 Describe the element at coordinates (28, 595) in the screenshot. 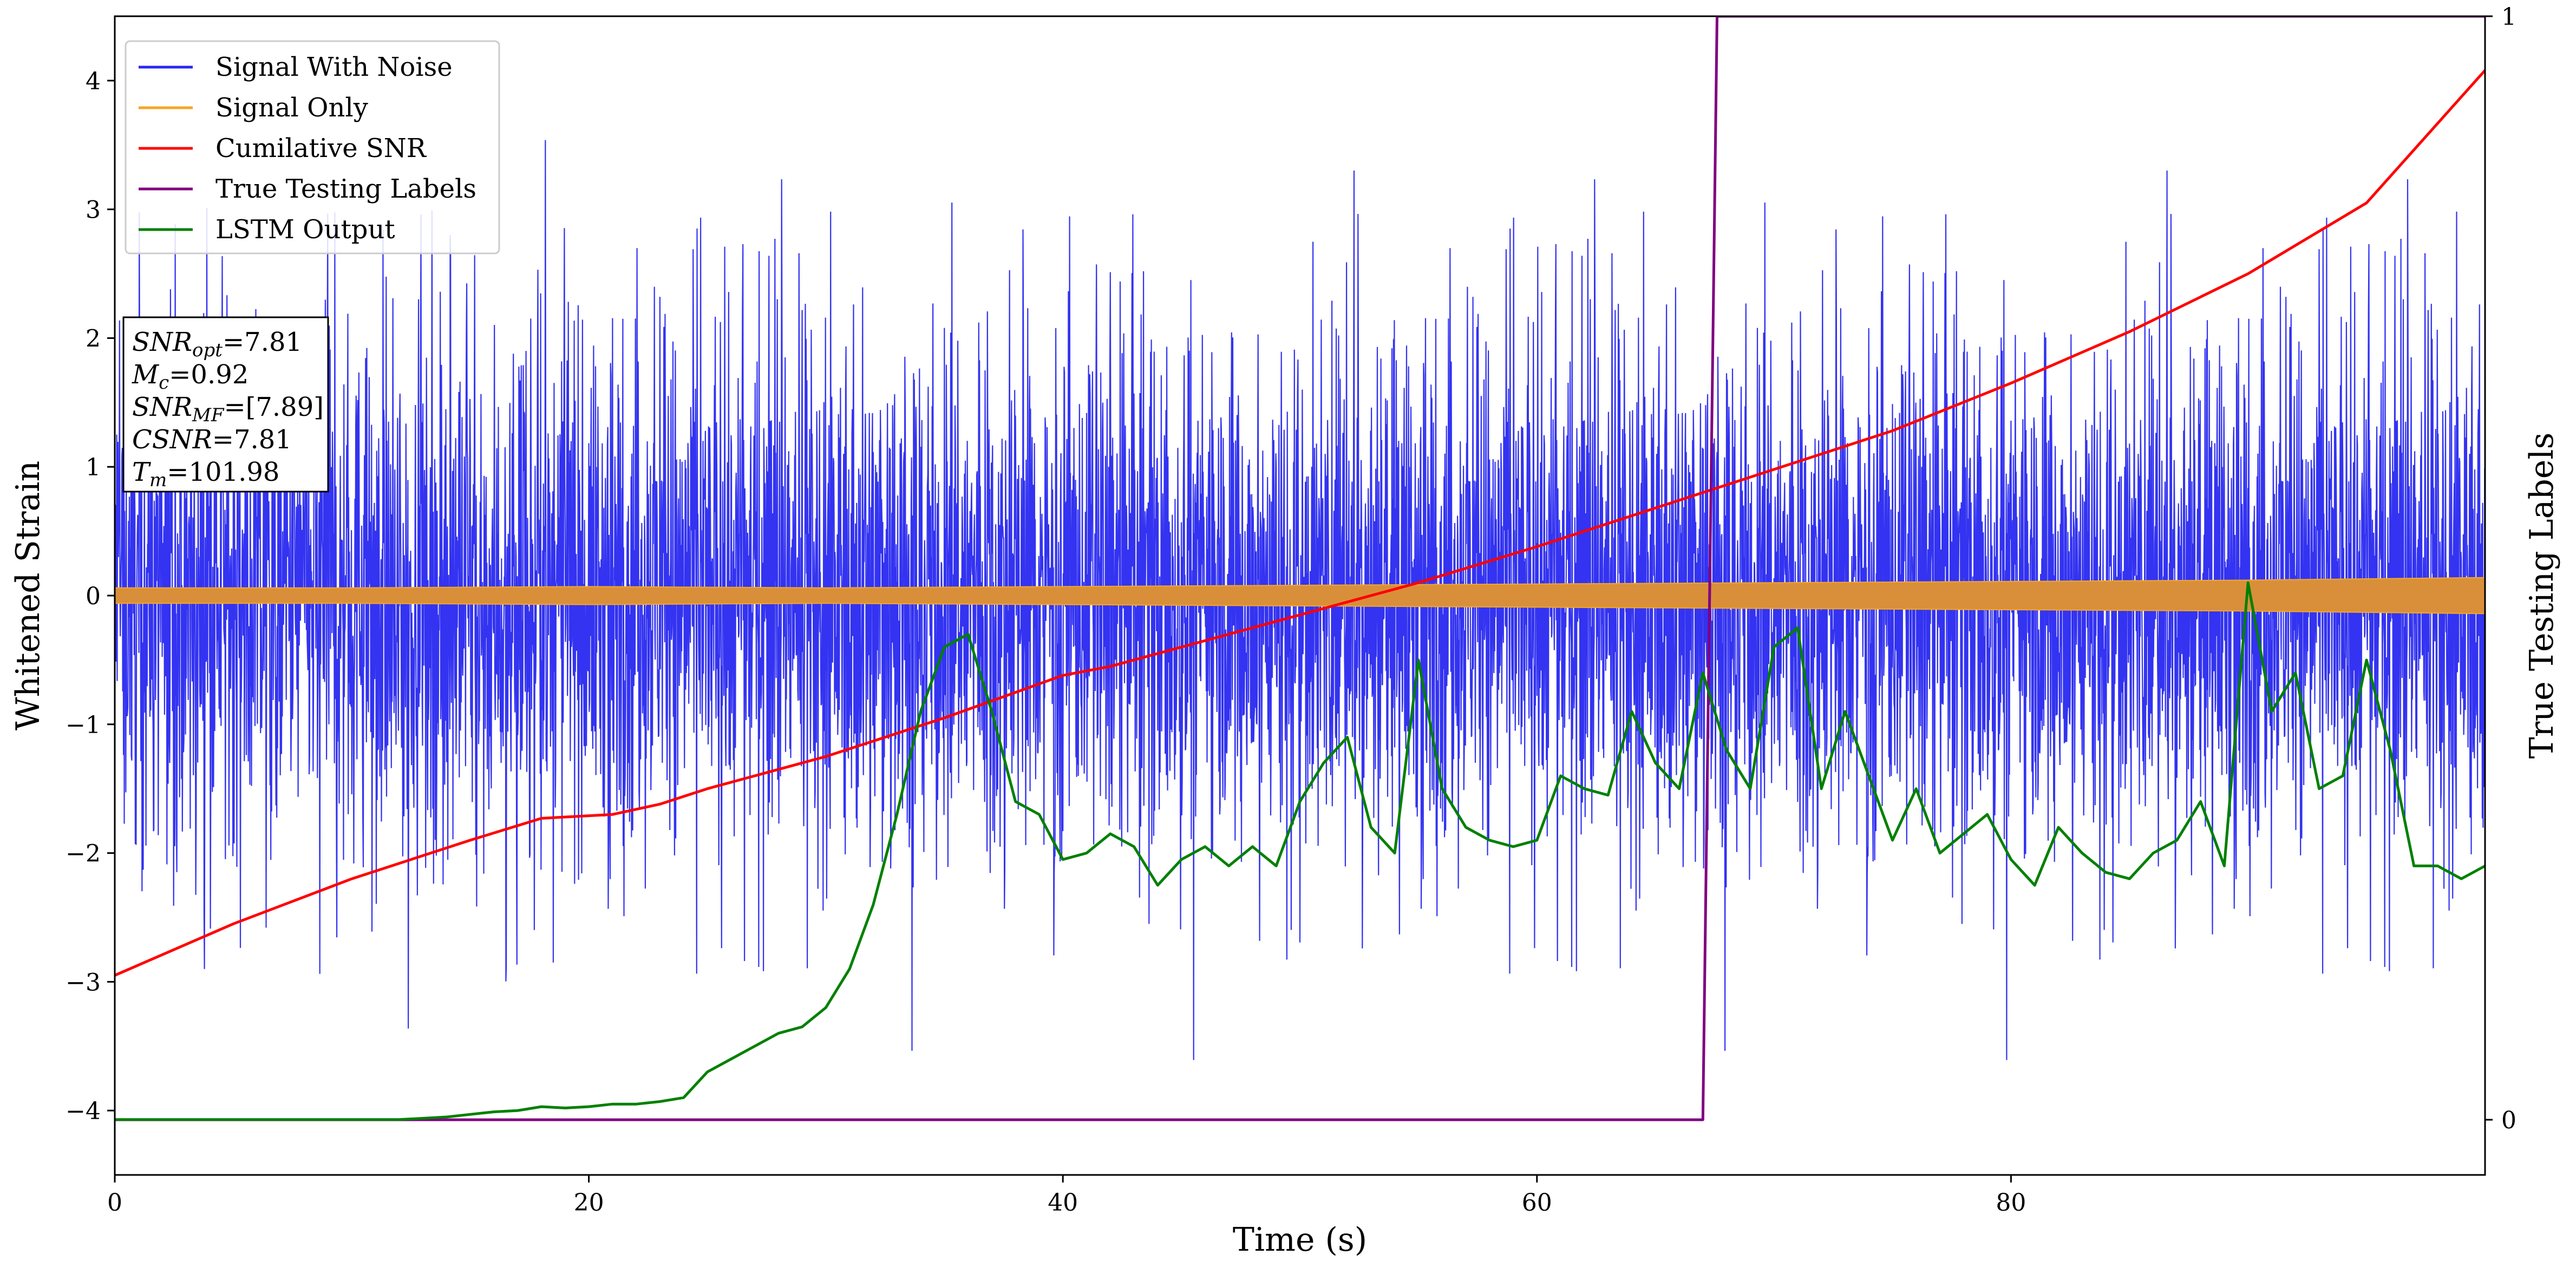

I see `y-axis-label: Whitened Strain` at that location.